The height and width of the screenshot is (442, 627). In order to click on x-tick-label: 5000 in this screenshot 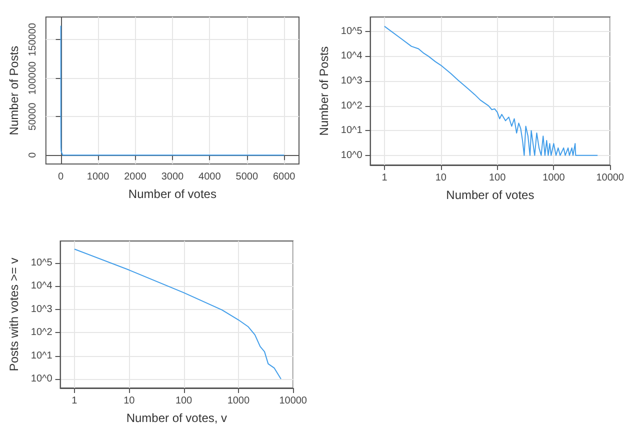, I will do `click(247, 177)`.